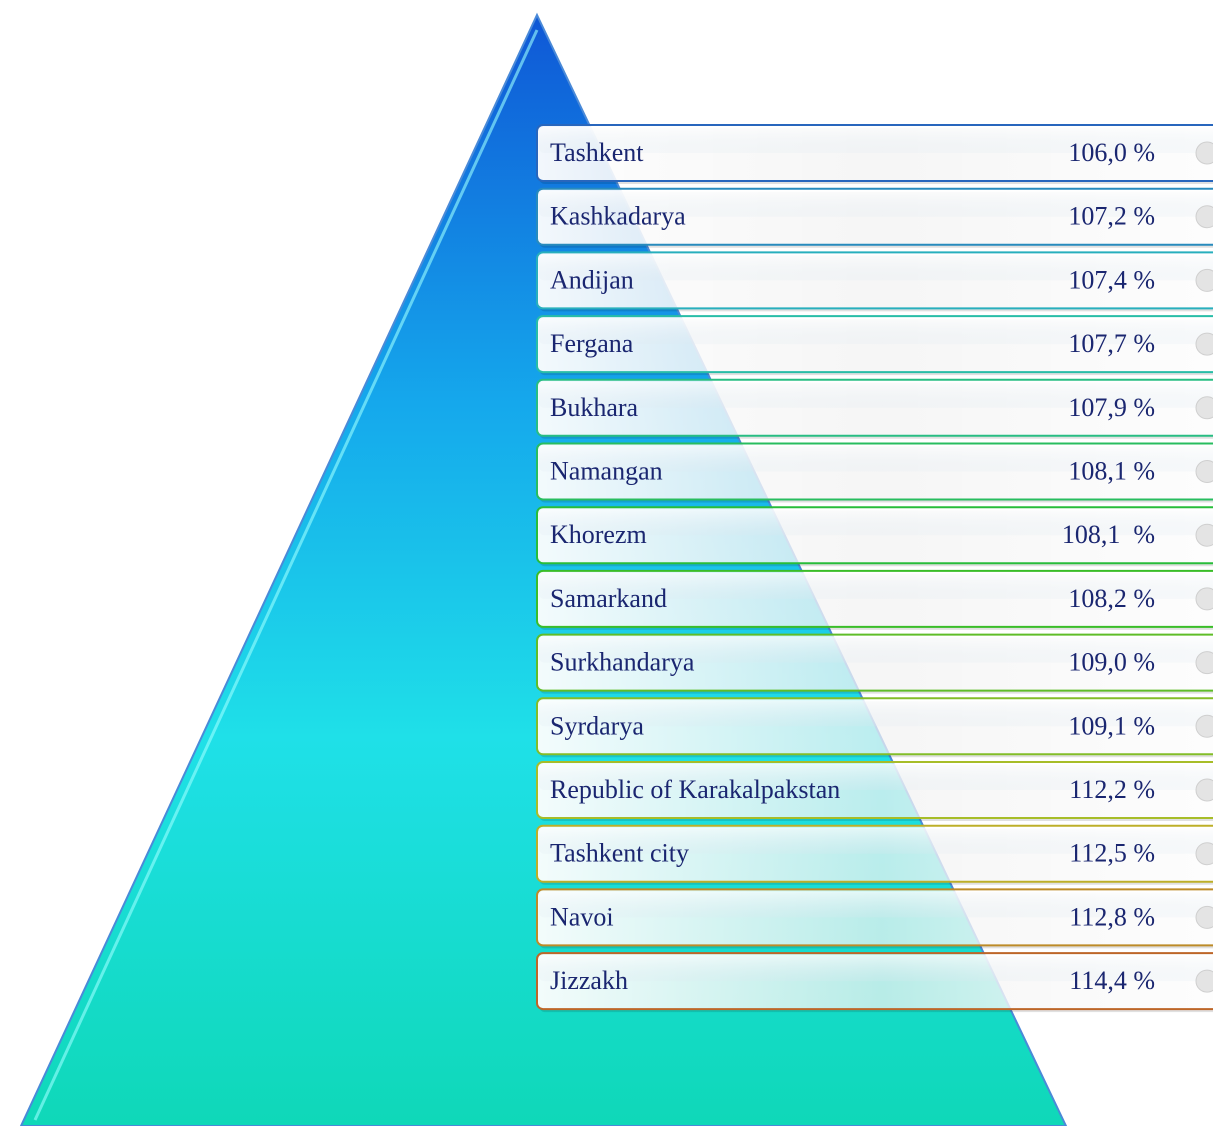 The height and width of the screenshot is (1126, 1213). Describe the element at coordinates (618, 216) in the screenshot. I see `row-name: Kashkadarya` at that location.